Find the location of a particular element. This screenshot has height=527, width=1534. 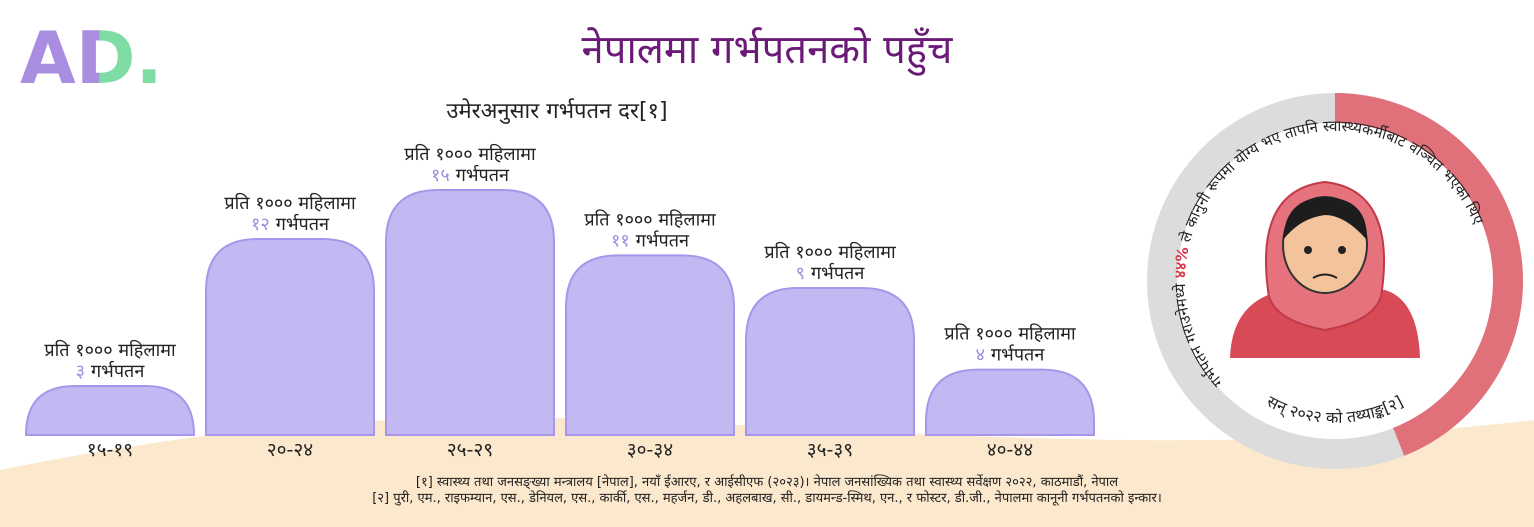

x-tick-label: २५-२९ is located at coordinates (470, 450).